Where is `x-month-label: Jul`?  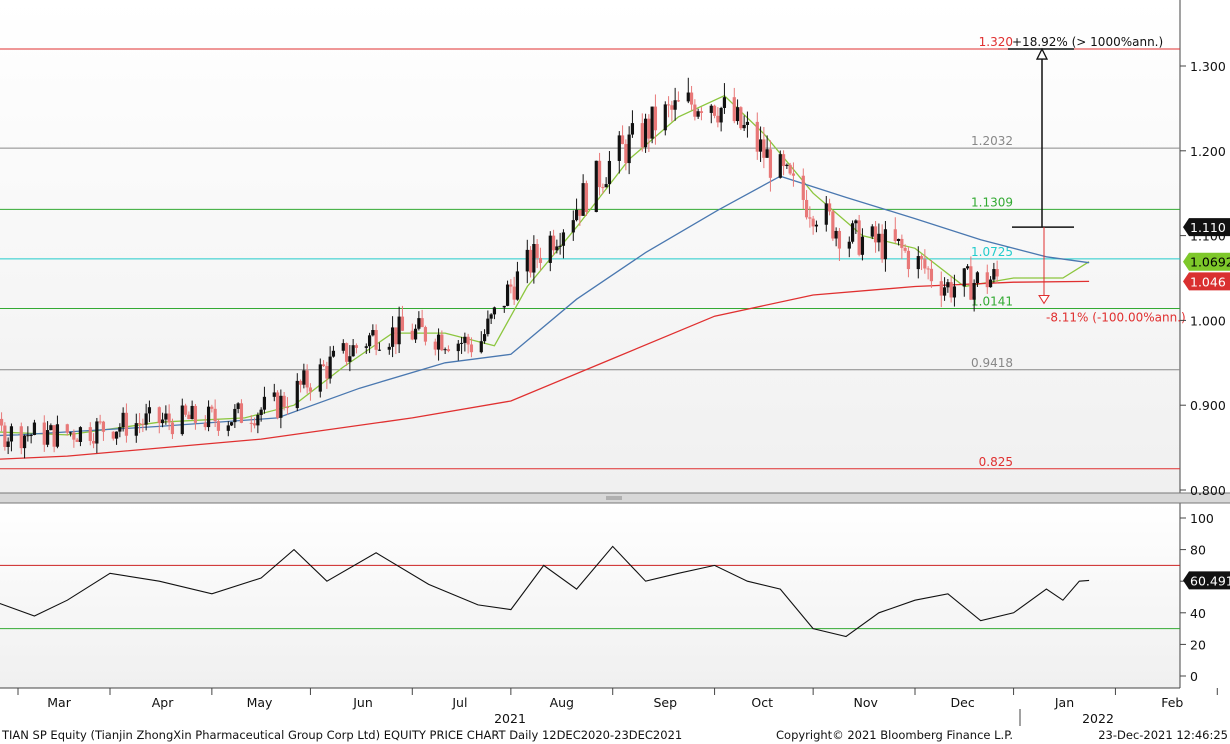 x-month-label: Jul is located at coordinates (459, 702).